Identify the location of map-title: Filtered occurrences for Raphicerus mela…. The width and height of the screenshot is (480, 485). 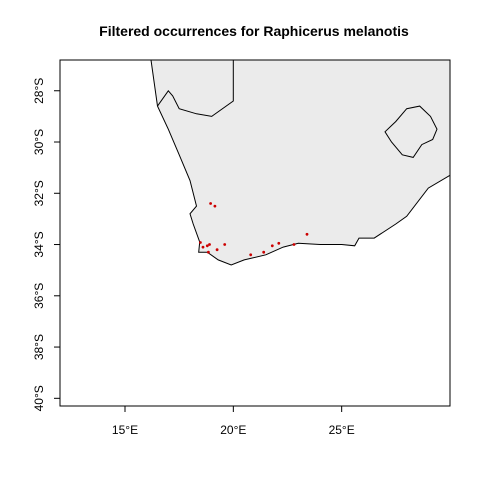
(254, 31).